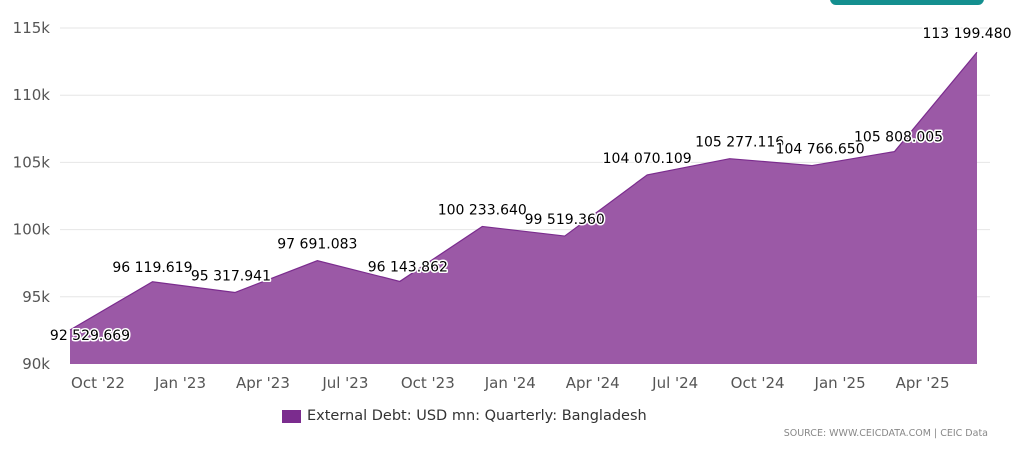 The image size is (1024, 454). Describe the element at coordinates (36, 364) in the screenshot. I see `y-tick-label: 90k` at that location.